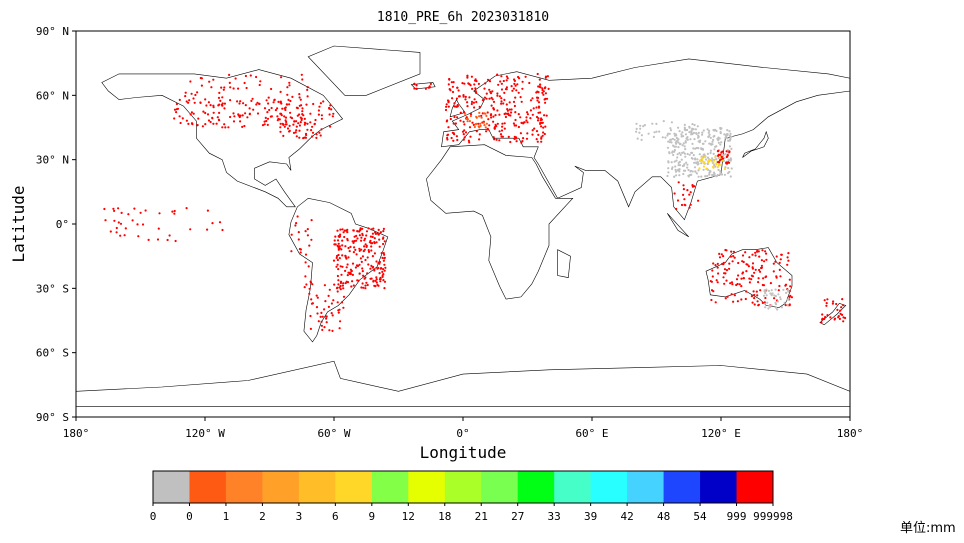 The height and width of the screenshot is (543, 964). I want to click on colorbar-tick-label: 39, so click(590, 516).